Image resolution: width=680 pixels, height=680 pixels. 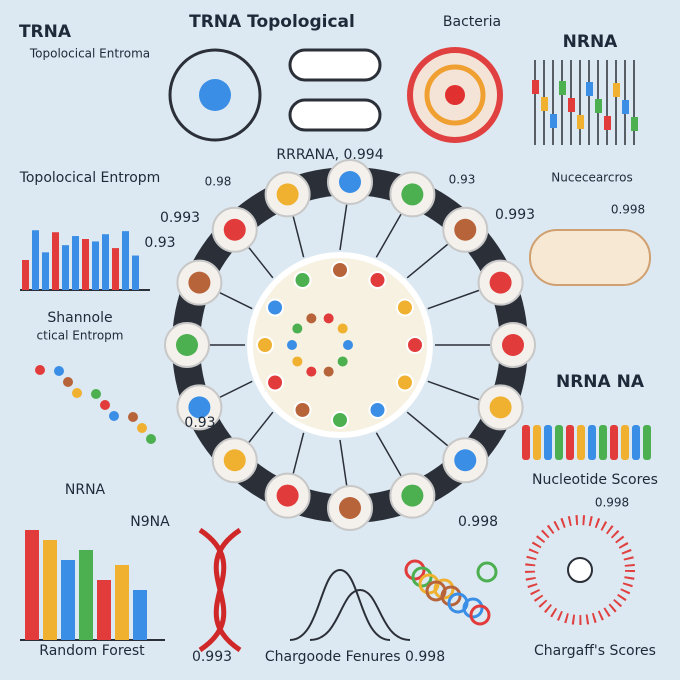 I want to click on pill, so click(x=335, y=115).